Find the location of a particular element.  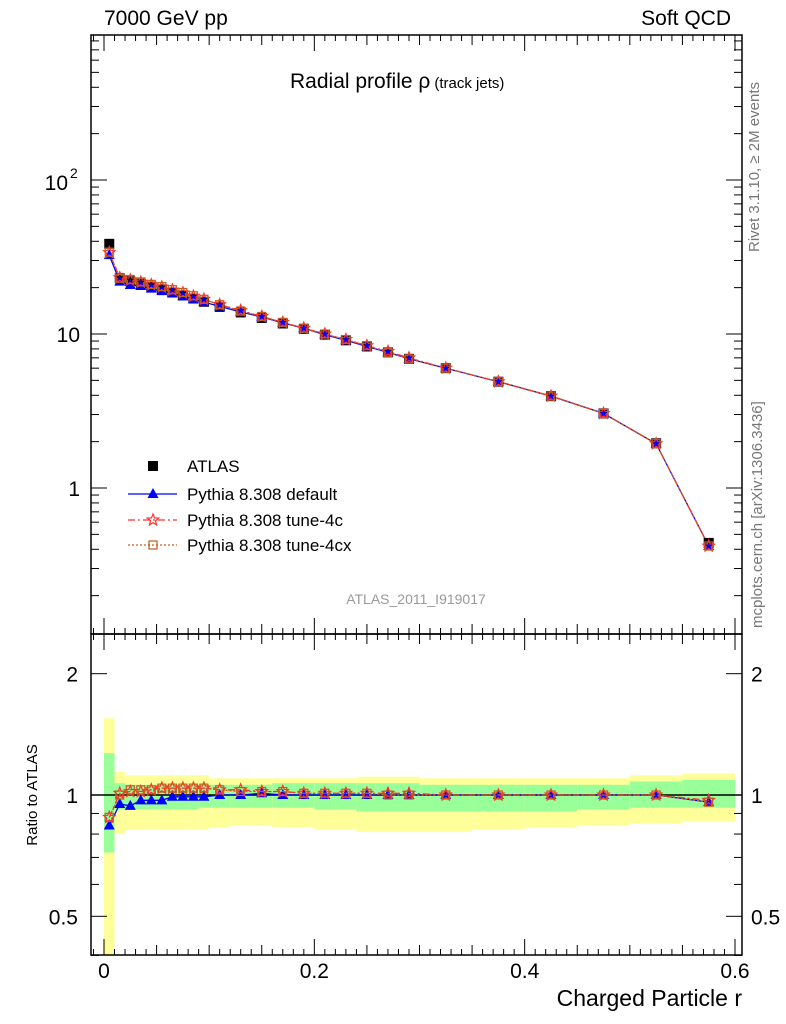

ratio-tick-label-right: 0.5 is located at coordinates (765, 917).